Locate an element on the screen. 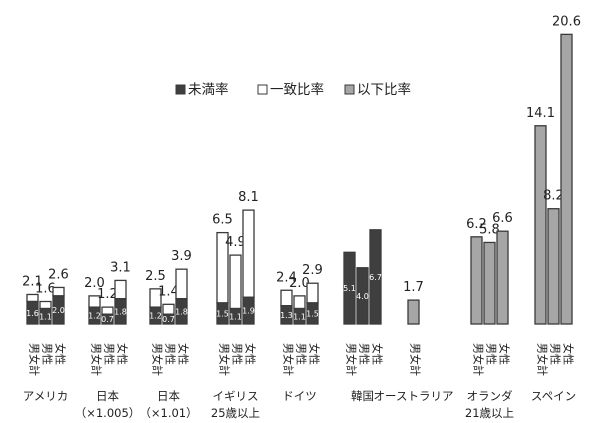 This screenshot has width=610, height=423. bar-under-label: 1.5 is located at coordinates (222, 313).